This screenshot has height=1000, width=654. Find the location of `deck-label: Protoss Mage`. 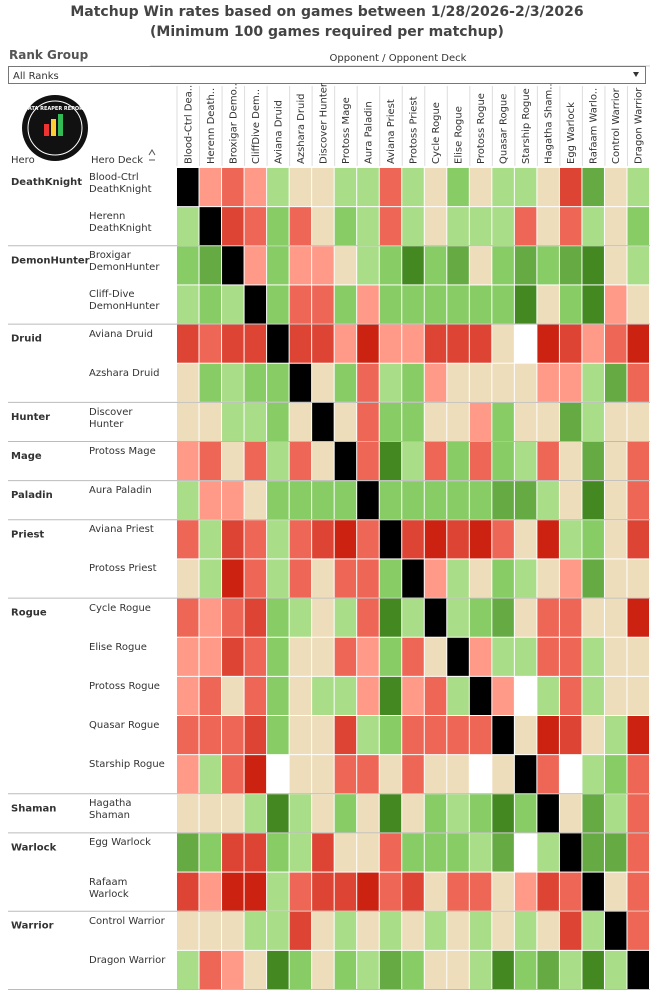

deck-label: Protoss Mage is located at coordinates (122, 451).